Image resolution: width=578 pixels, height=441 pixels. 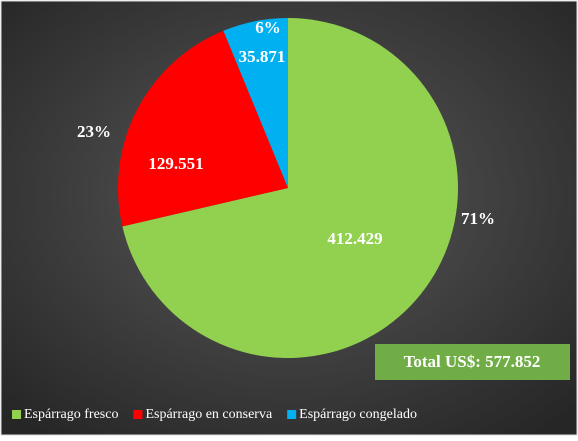 I want to click on total-label: Total US$: 577.852, so click(x=472, y=361).